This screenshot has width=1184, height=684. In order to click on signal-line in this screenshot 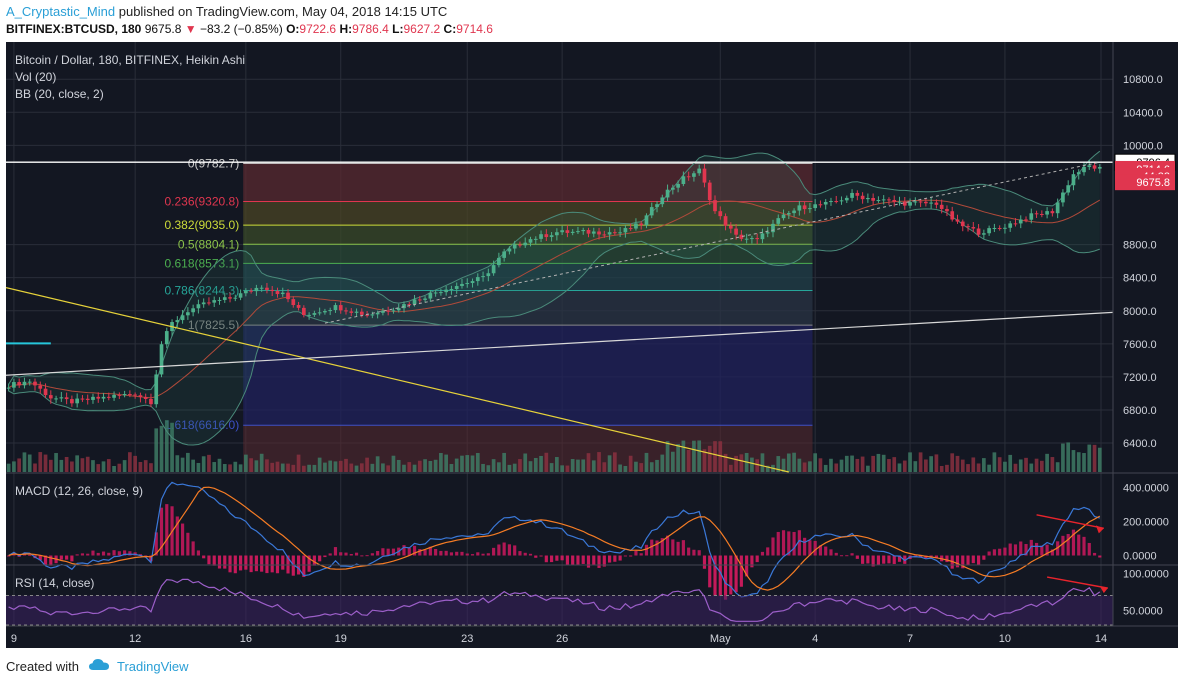, I will do `click(554, 538)`.